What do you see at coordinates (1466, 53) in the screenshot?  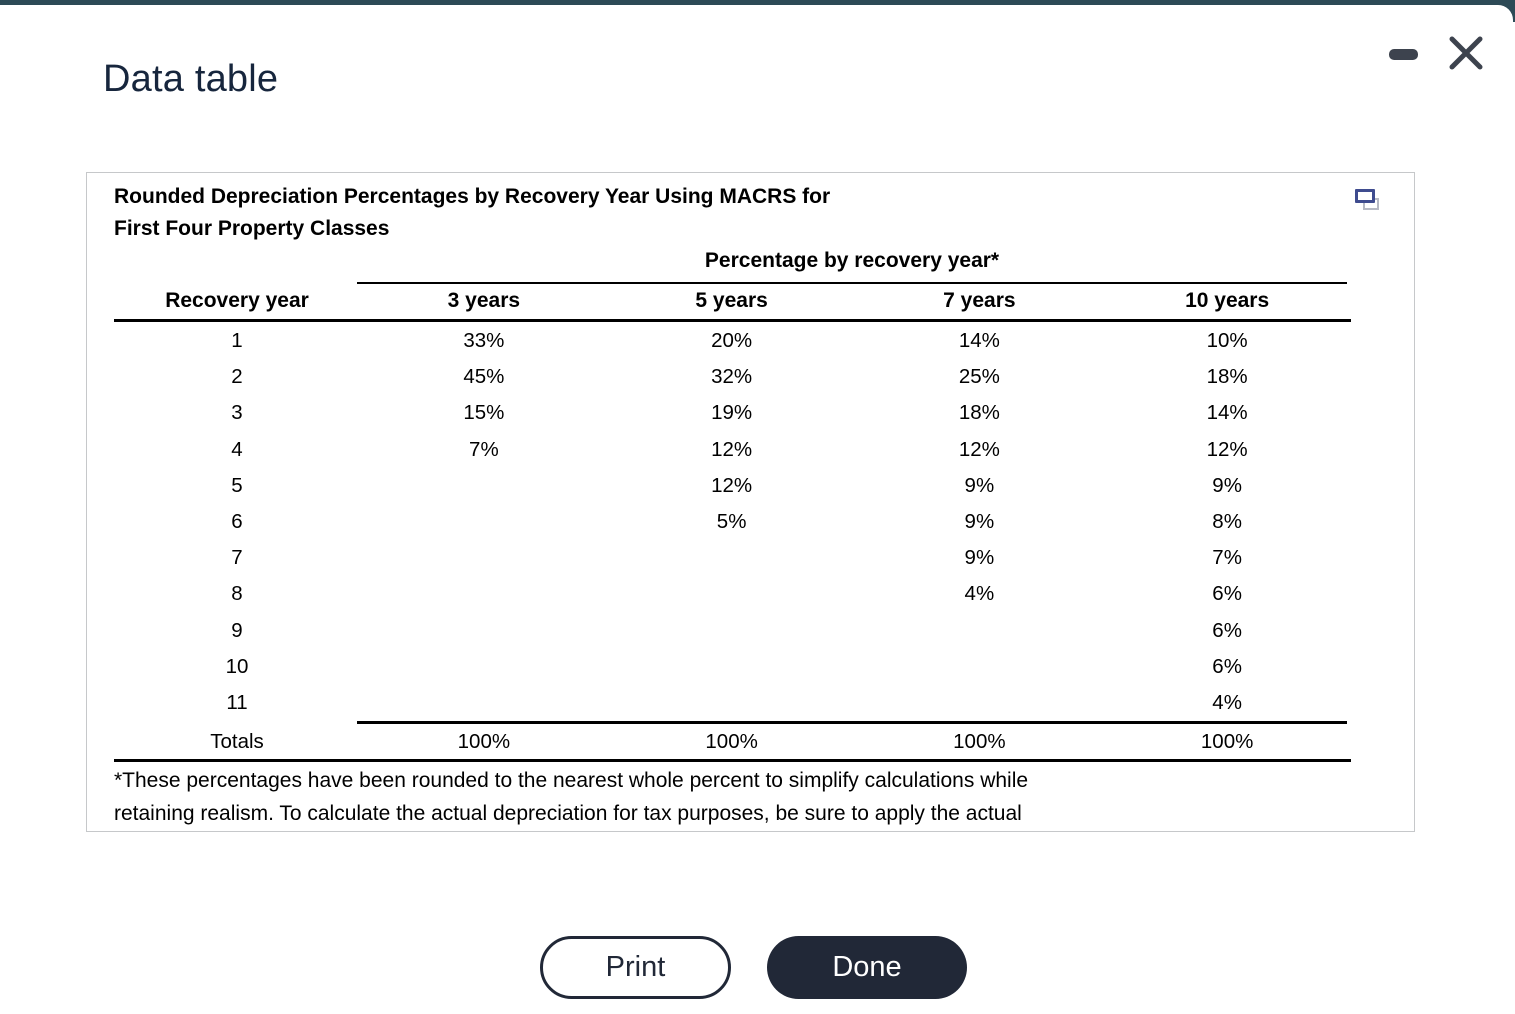 I see `close-icon` at bounding box center [1466, 53].